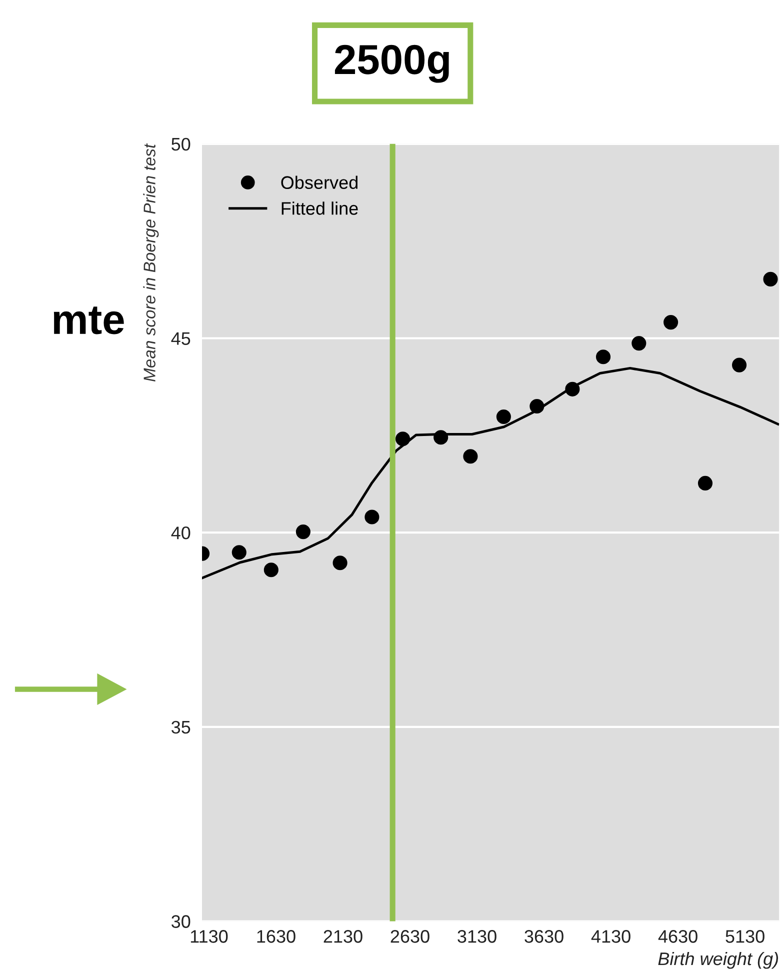 The height and width of the screenshot is (979, 783). Describe the element at coordinates (343, 936) in the screenshot. I see `x-tick-label: 2130` at that location.